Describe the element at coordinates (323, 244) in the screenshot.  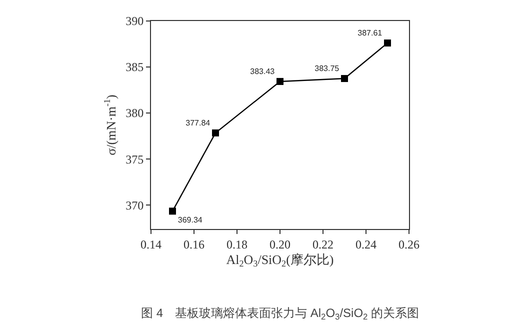
I see `x-tick-label: 0.22` at that location.